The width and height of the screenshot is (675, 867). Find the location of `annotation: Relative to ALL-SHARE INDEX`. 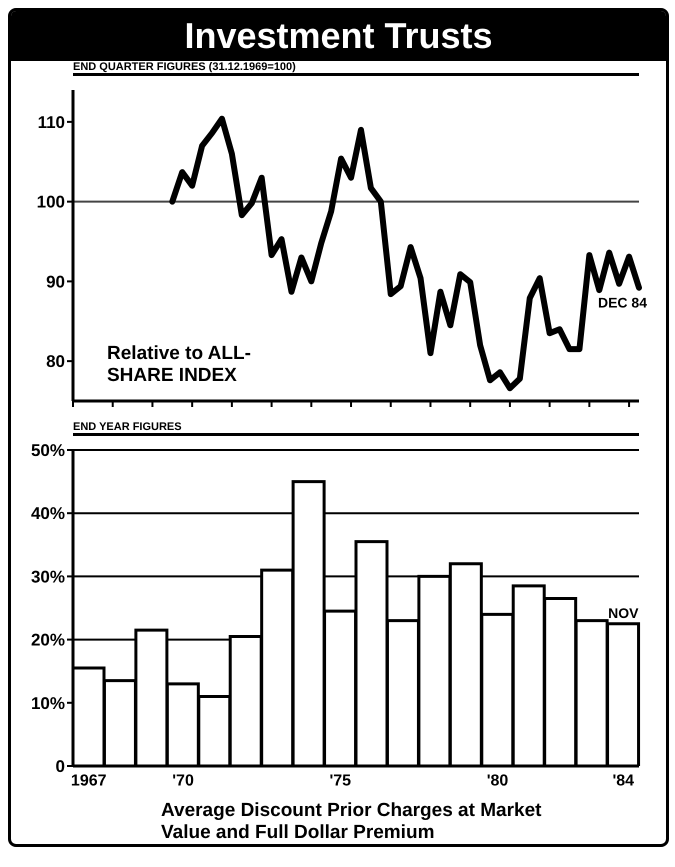

annotation: Relative to ALL-SHARE INDEX is located at coordinates (179, 365).